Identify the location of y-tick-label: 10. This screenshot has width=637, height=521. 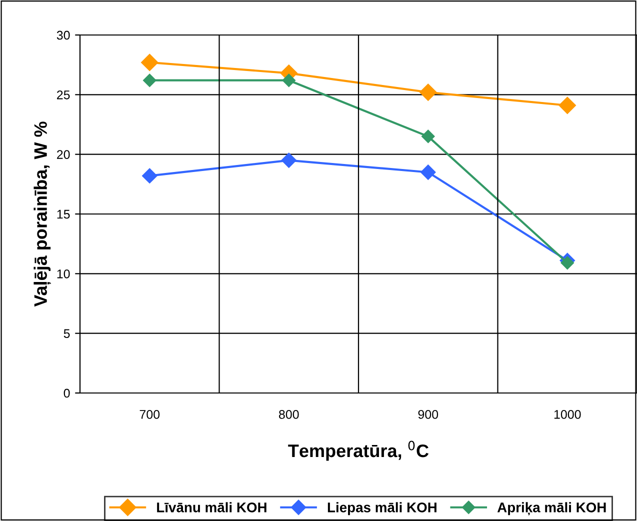
(63, 273).